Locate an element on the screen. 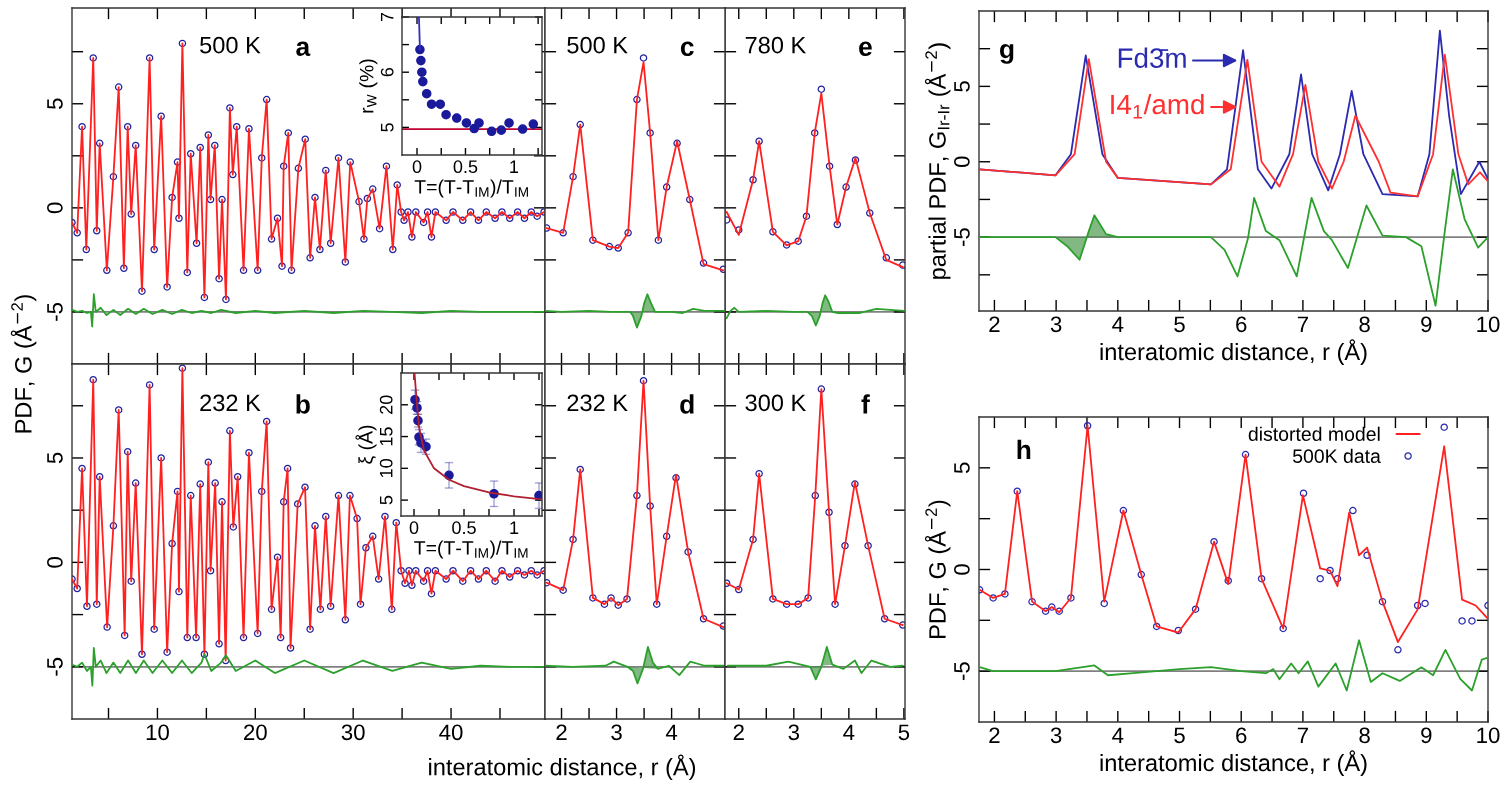  y-tick-label: 7 is located at coordinates (387, 17).